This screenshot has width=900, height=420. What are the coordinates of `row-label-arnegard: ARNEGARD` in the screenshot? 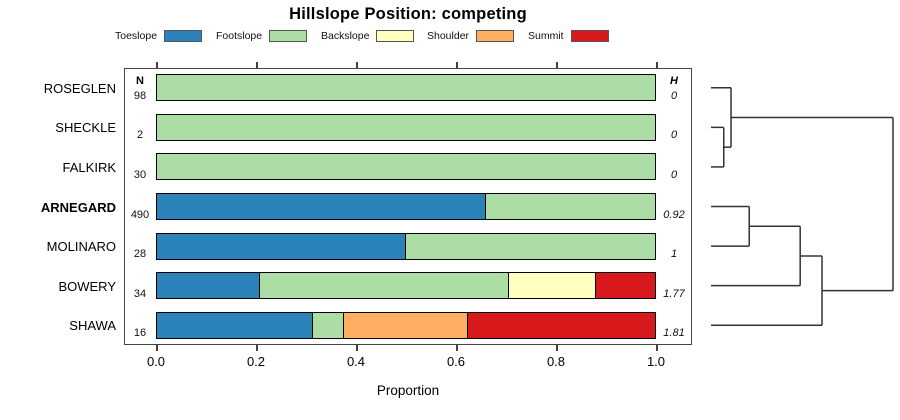 It's located at (78, 207).